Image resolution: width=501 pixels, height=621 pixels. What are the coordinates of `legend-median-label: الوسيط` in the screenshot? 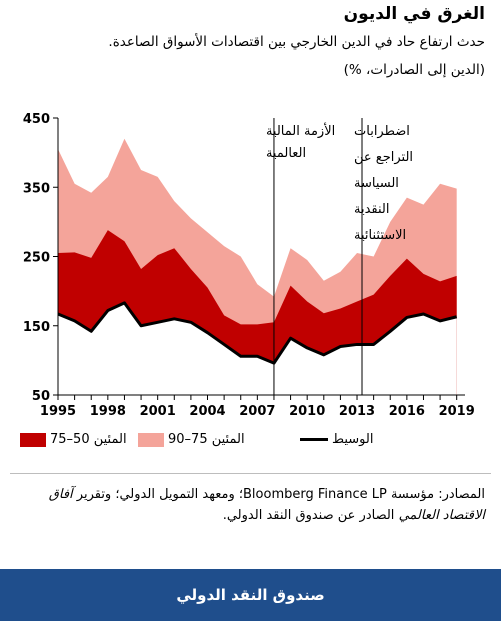 It's located at (353, 439).